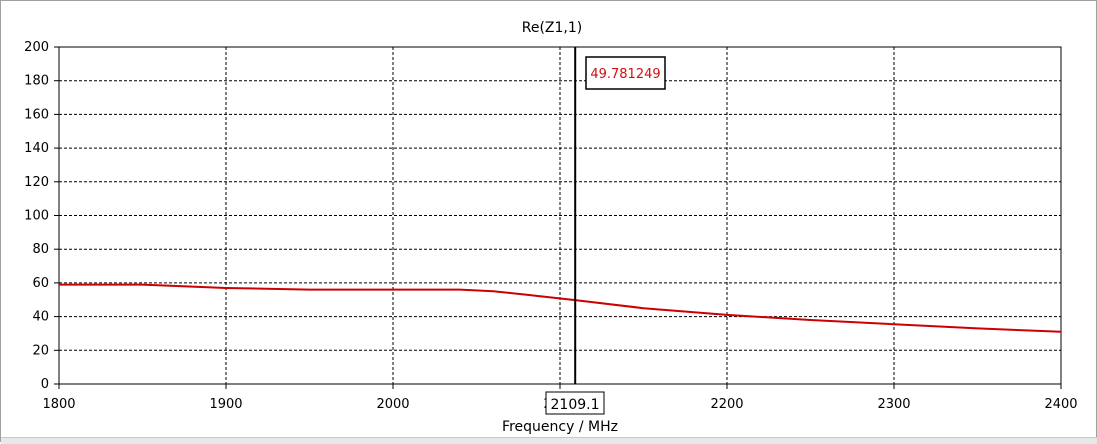  What do you see at coordinates (392, 404) in the screenshot?
I see `x-tick-label: 2000` at bounding box center [392, 404].